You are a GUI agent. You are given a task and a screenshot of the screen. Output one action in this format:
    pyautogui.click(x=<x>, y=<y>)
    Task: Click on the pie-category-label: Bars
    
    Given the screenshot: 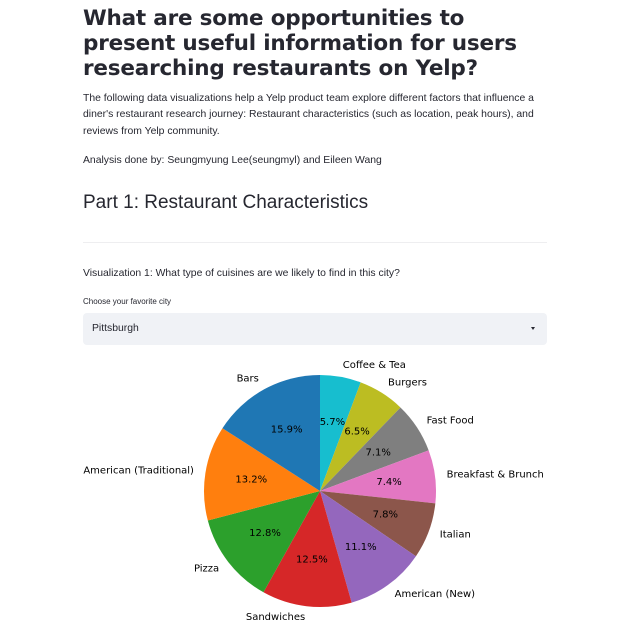 What is the action you would take?
    pyautogui.click(x=248, y=378)
    